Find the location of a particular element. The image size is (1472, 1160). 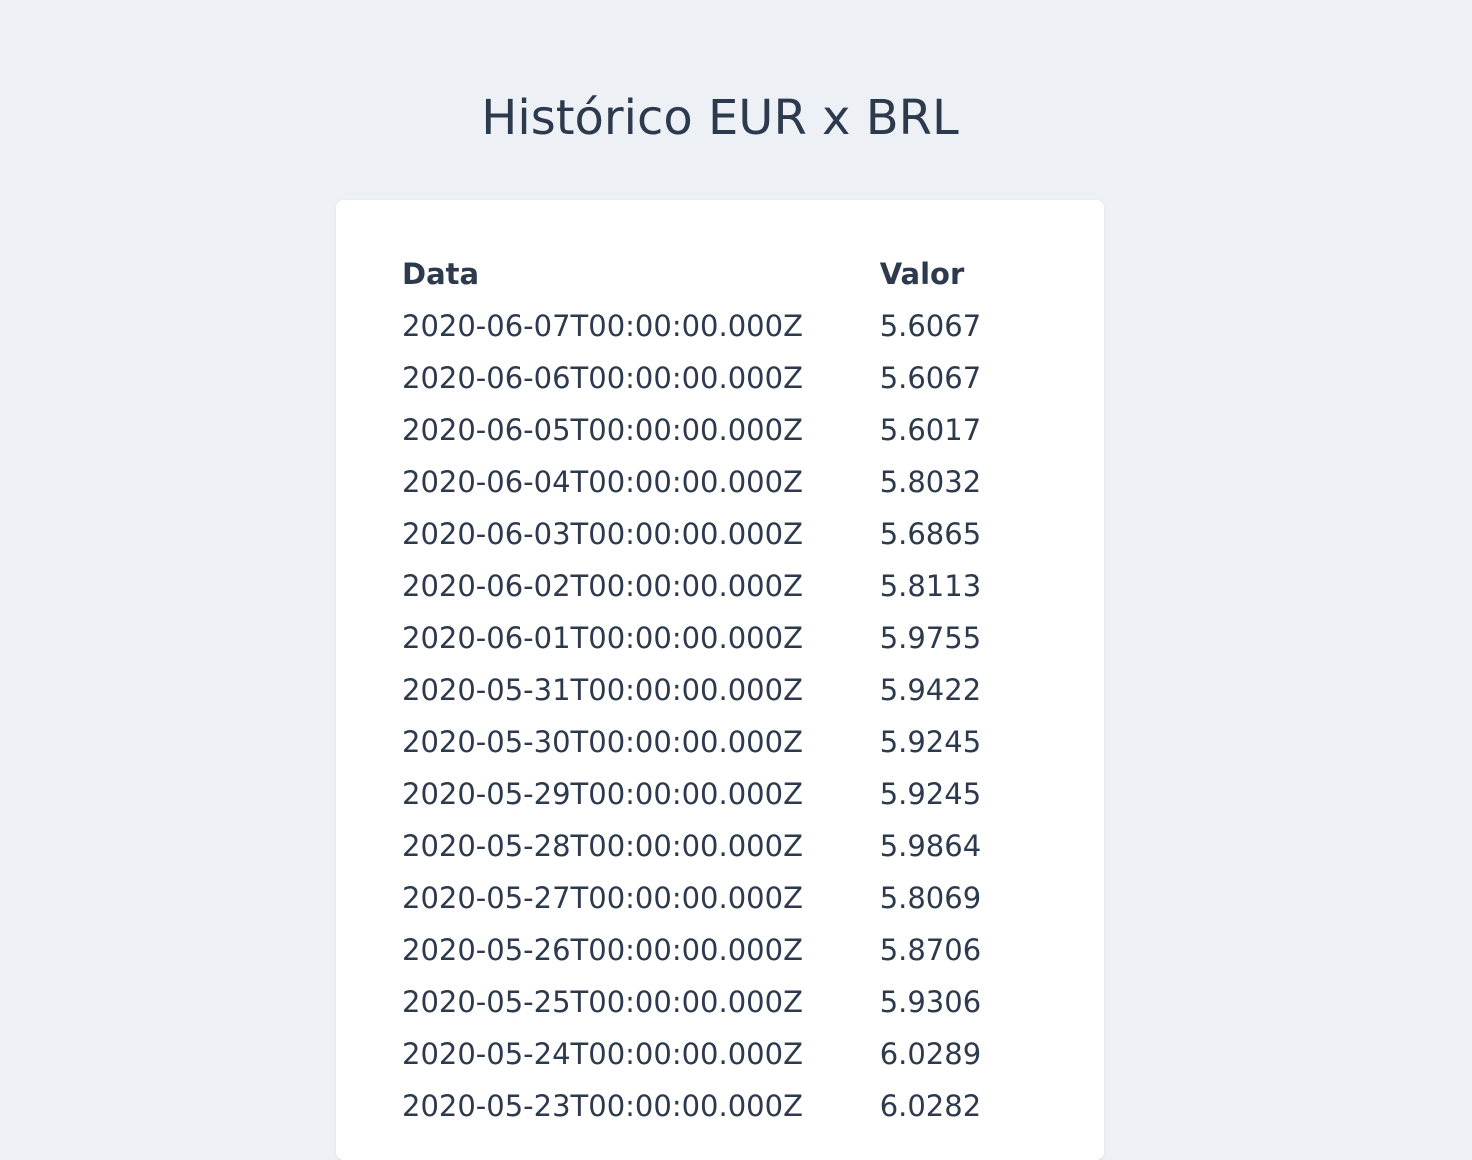

column-header-value: Valor is located at coordinates (922, 274).